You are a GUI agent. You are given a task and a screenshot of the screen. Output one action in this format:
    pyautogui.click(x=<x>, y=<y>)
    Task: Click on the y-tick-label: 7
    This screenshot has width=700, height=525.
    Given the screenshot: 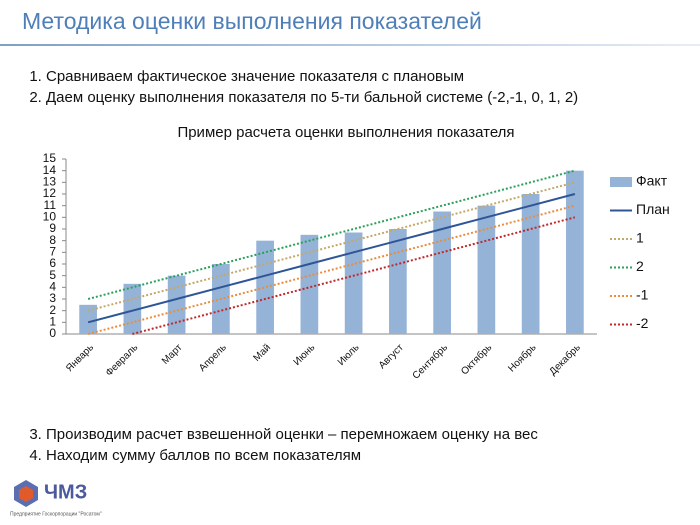 What is the action you would take?
    pyautogui.click(x=52, y=252)
    